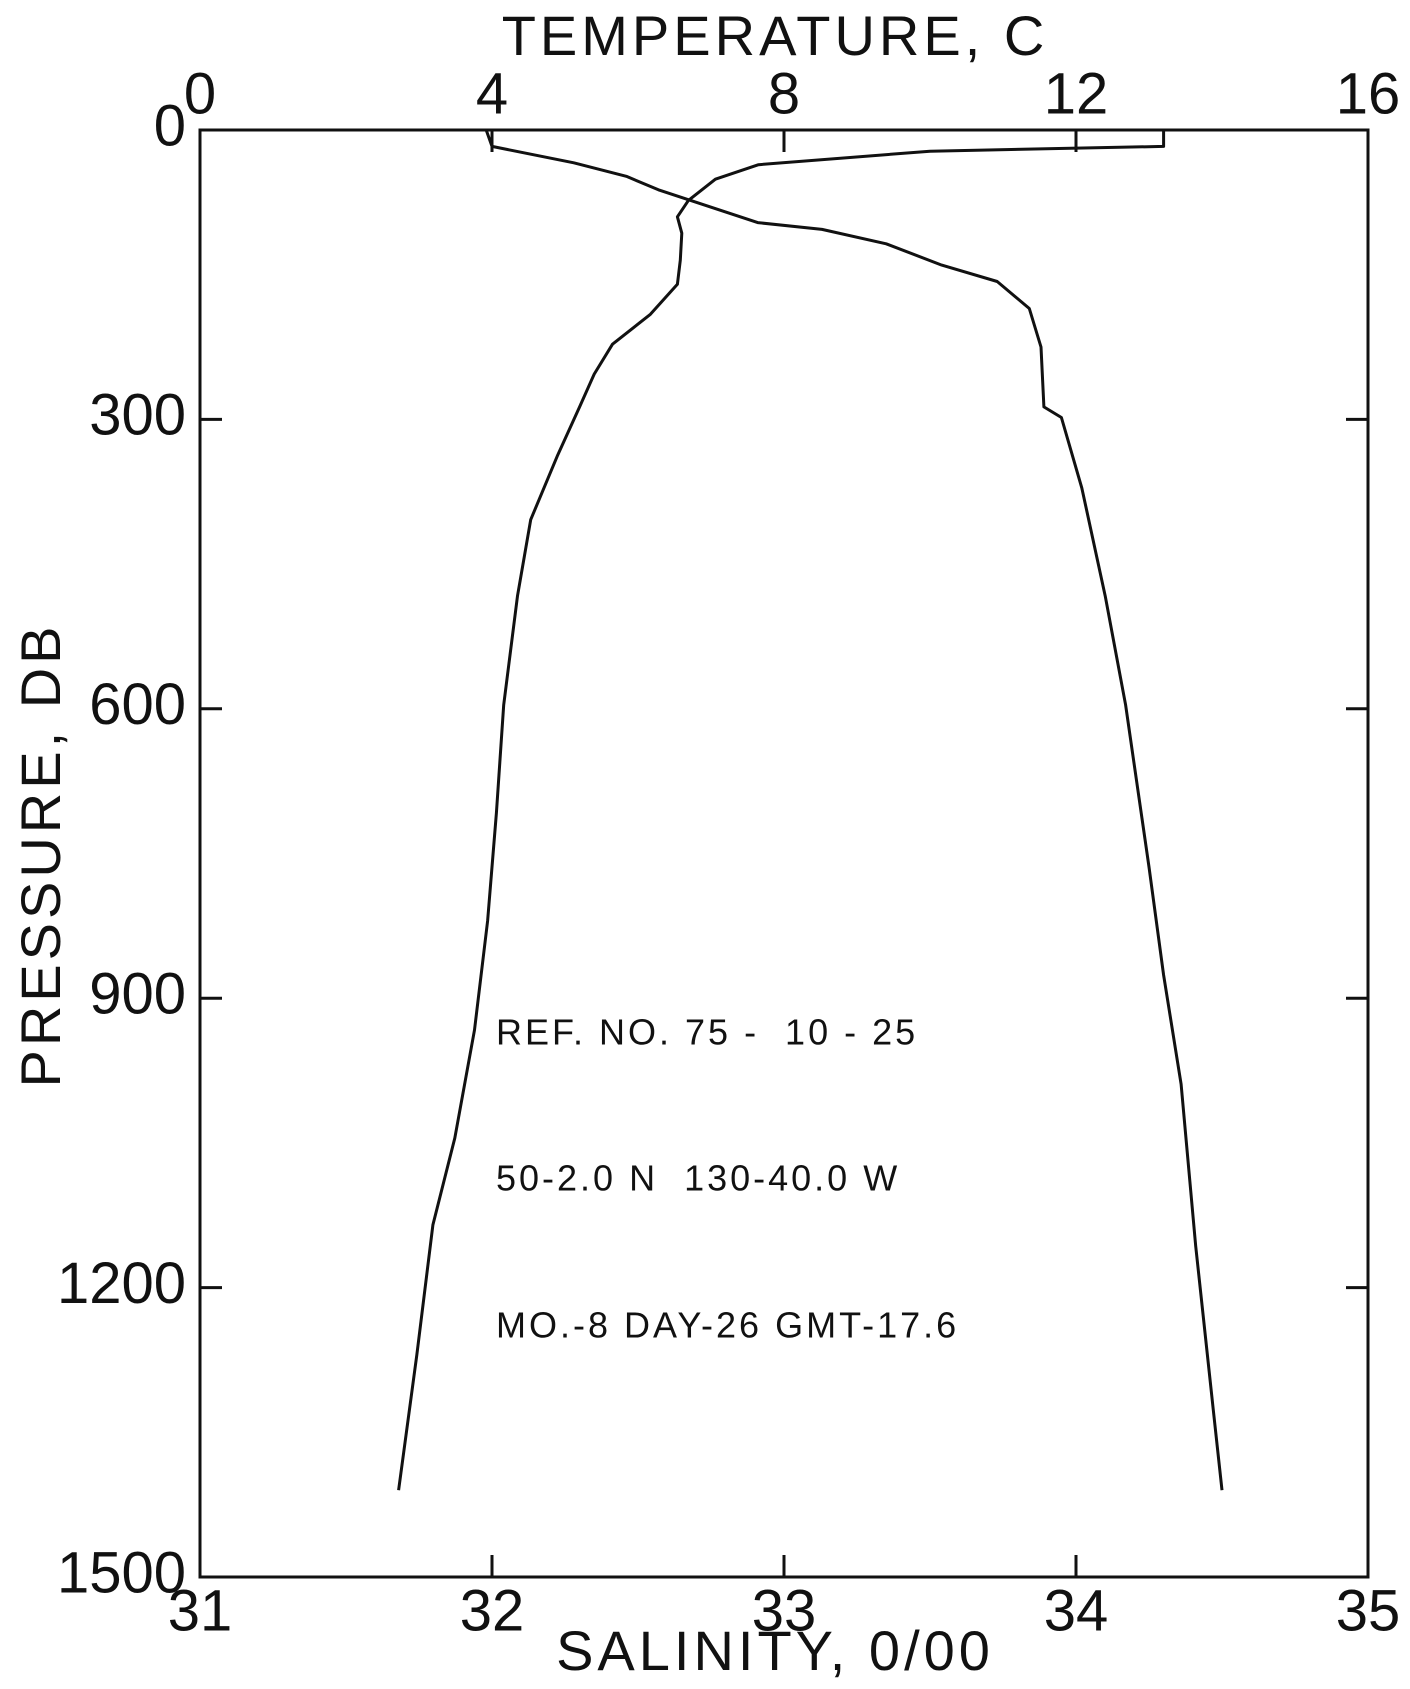  What do you see at coordinates (784, 93) in the screenshot?
I see `x2-tick-label: 8` at bounding box center [784, 93].